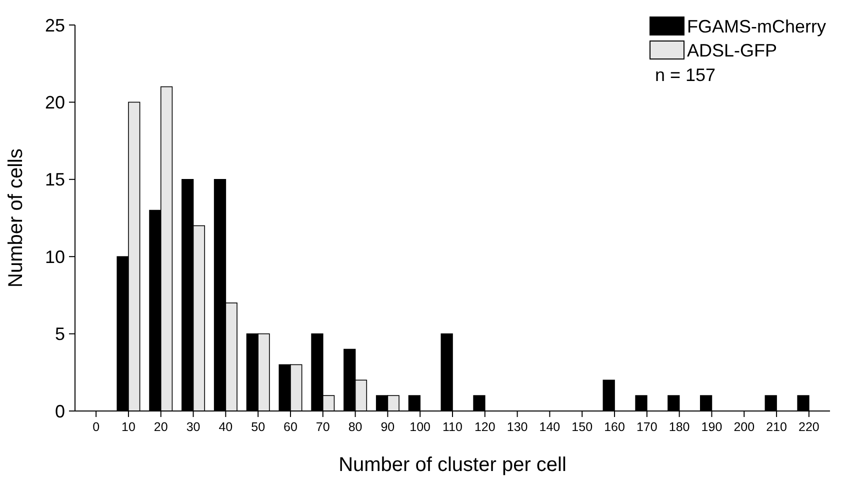  Describe the element at coordinates (582, 427) in the screenshot. I see `x-tick-label: 150` at that location.